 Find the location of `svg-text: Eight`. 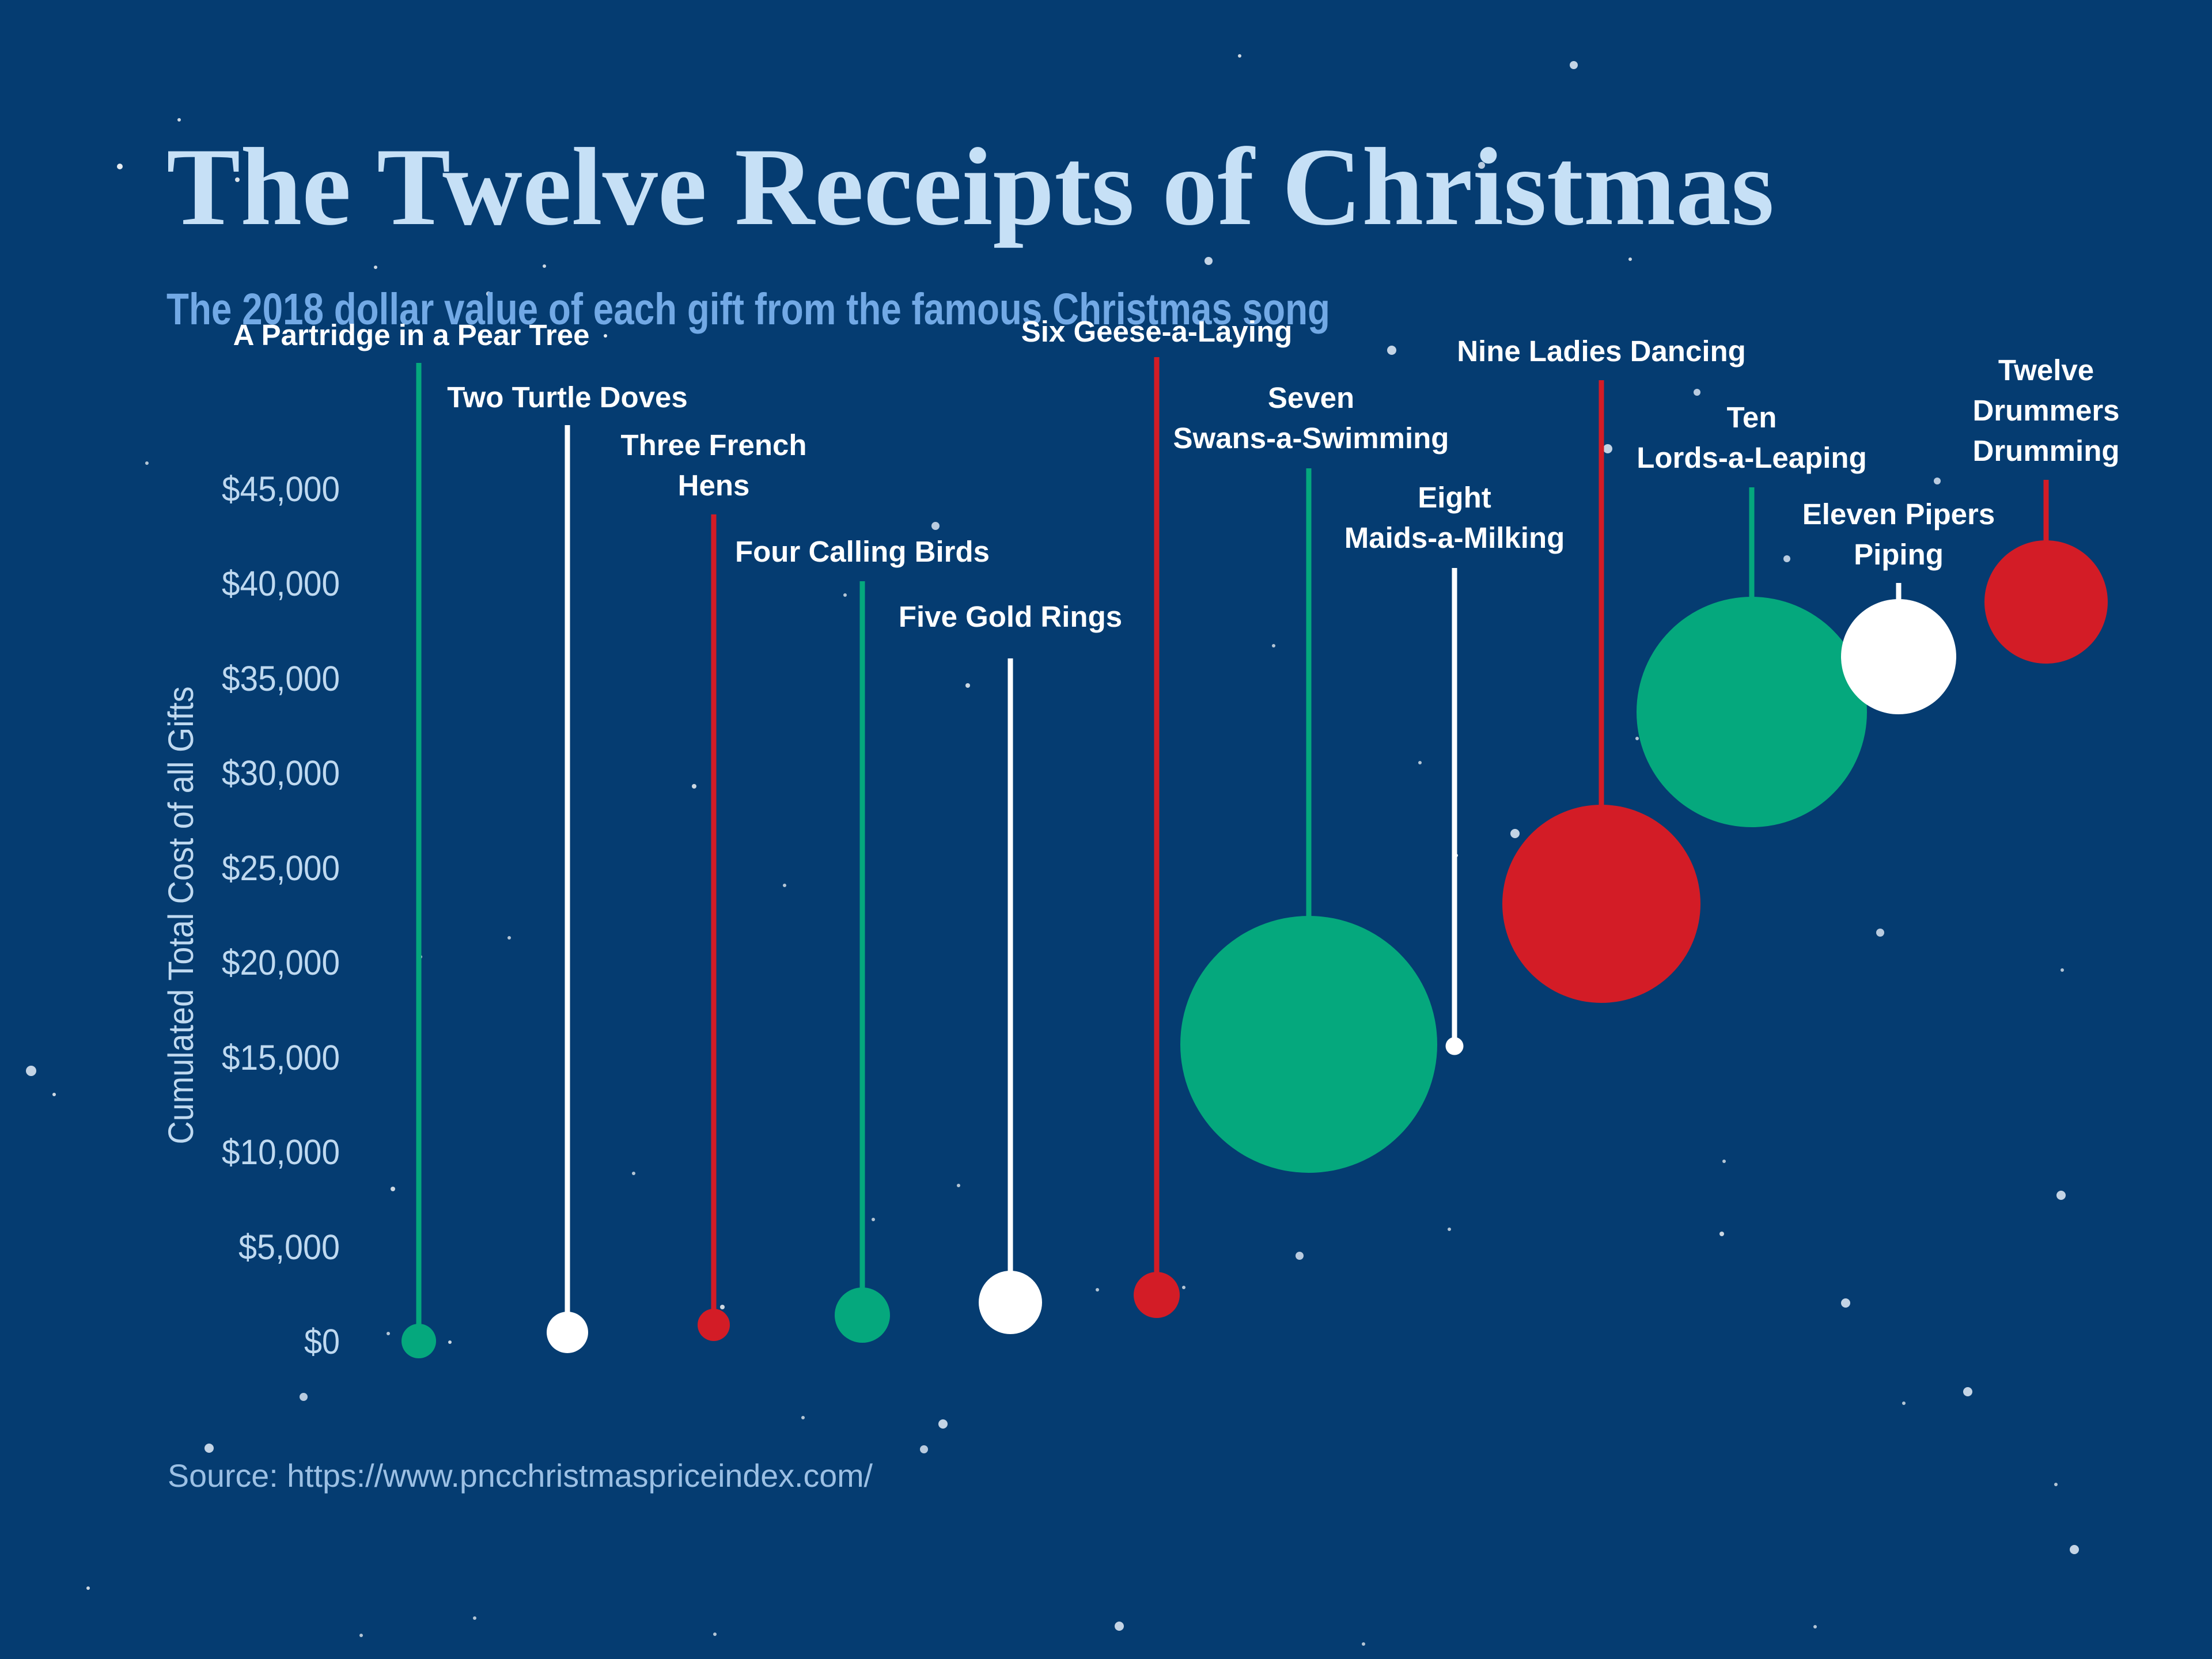

svg-text: Eight is located at coordinates (1454, 497).